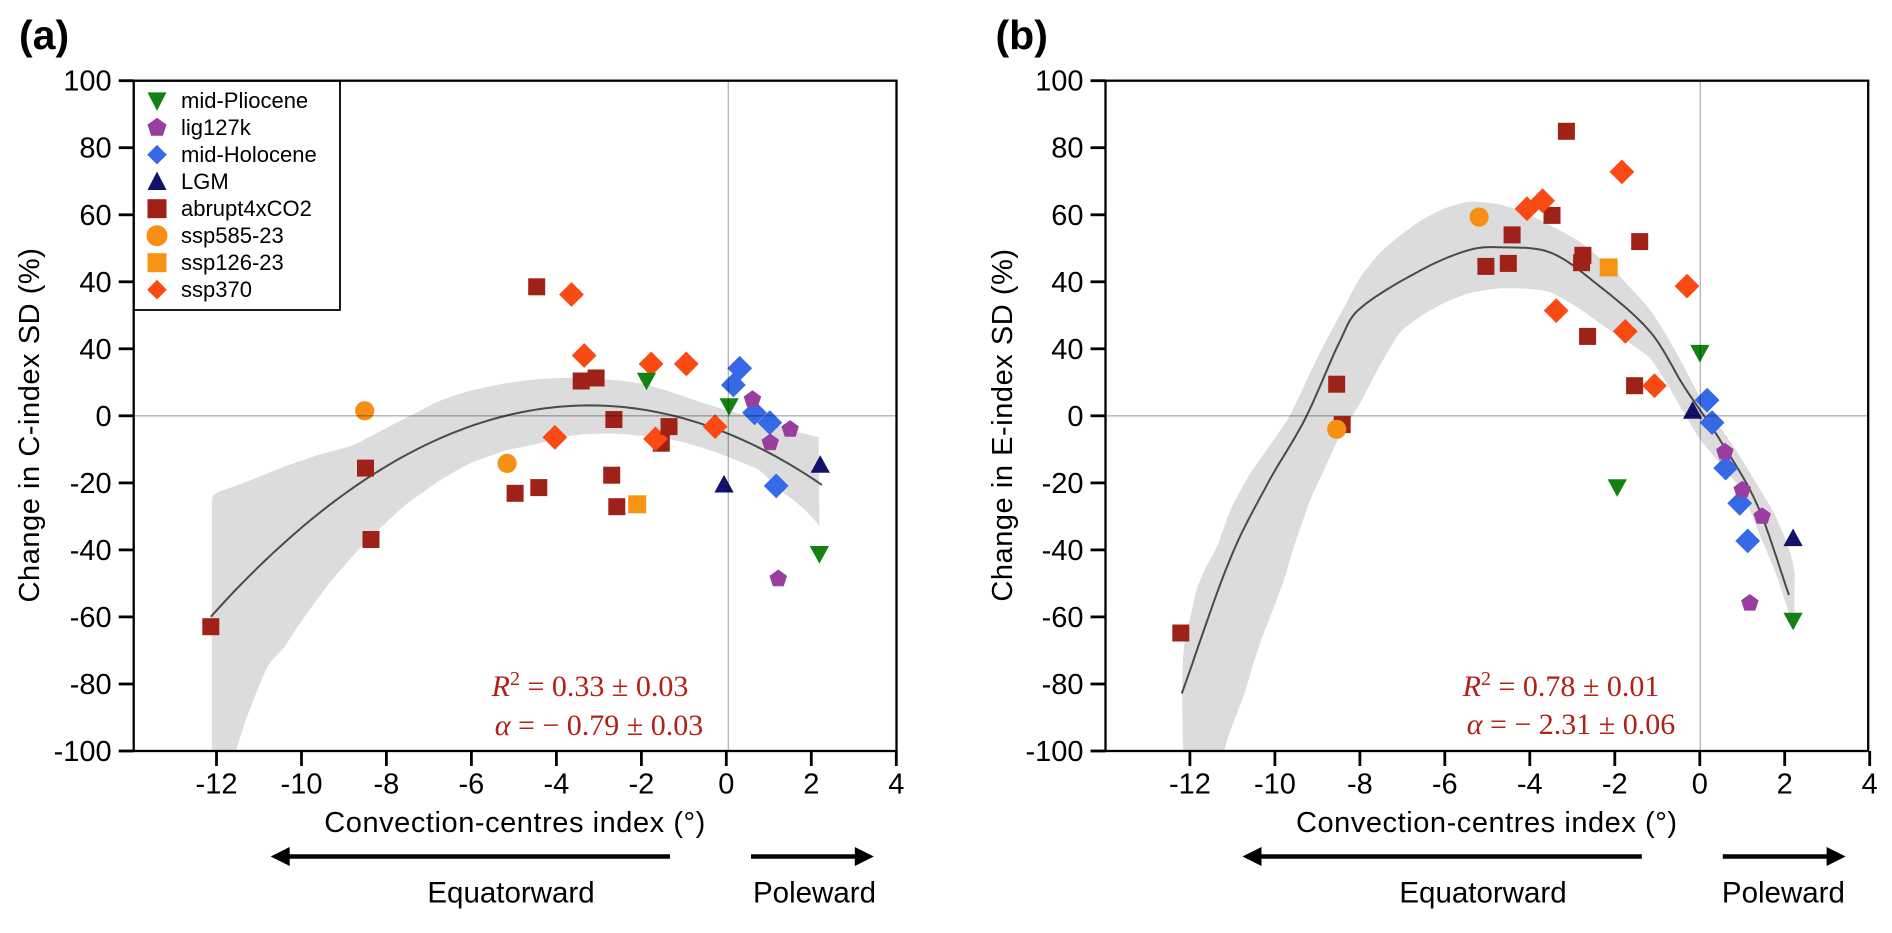  What do you see at coordinates (244, 100) in the screenshot?
I see `svg-text: mid-Pliocene` at bounding box center [244, 100].